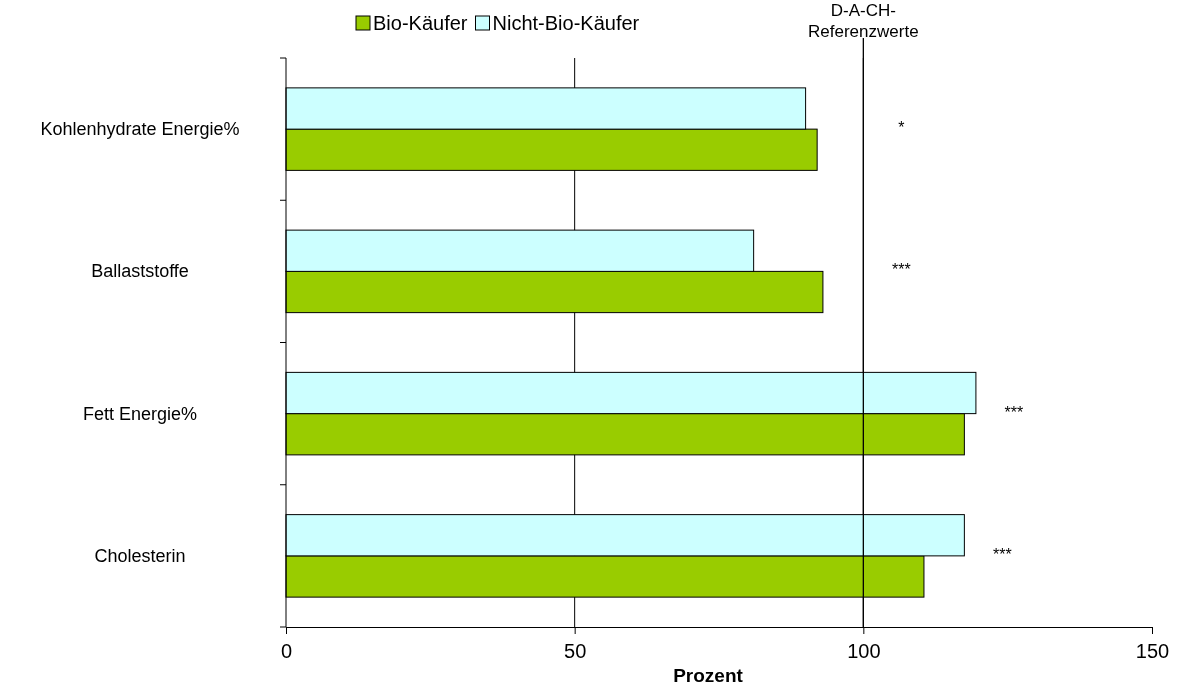 Image resolution: width=1185 pixels, height=691 pixels. Describe the element at coordinates (286, 651) in the screenshot. I see `x-tick-label: 0` at that location.